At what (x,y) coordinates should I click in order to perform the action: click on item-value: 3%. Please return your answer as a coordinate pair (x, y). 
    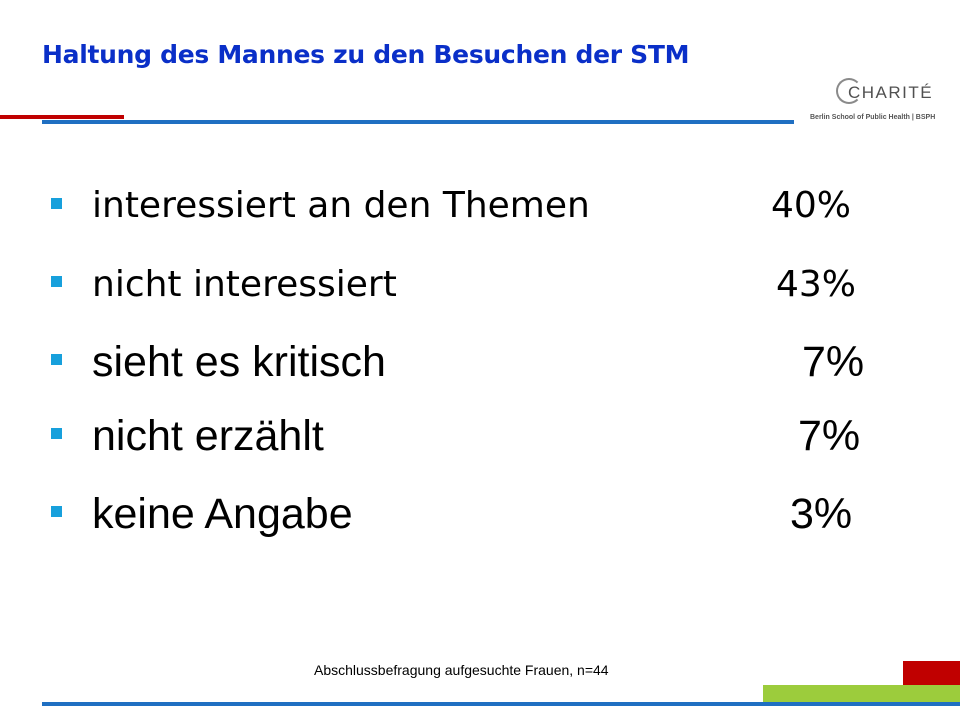
    Looking at the image, I should click on (821, 514).